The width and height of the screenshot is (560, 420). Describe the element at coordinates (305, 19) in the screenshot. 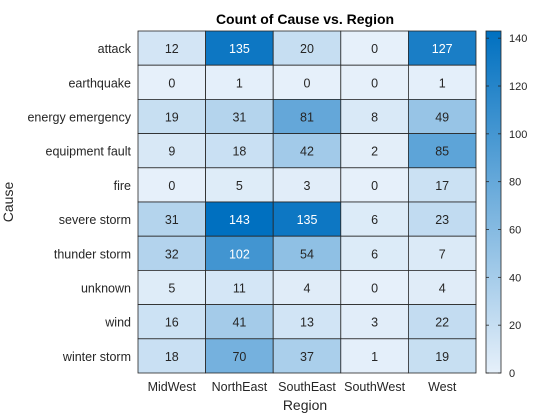

I see `chart-title: Count of Cause vs. Region` at that location.